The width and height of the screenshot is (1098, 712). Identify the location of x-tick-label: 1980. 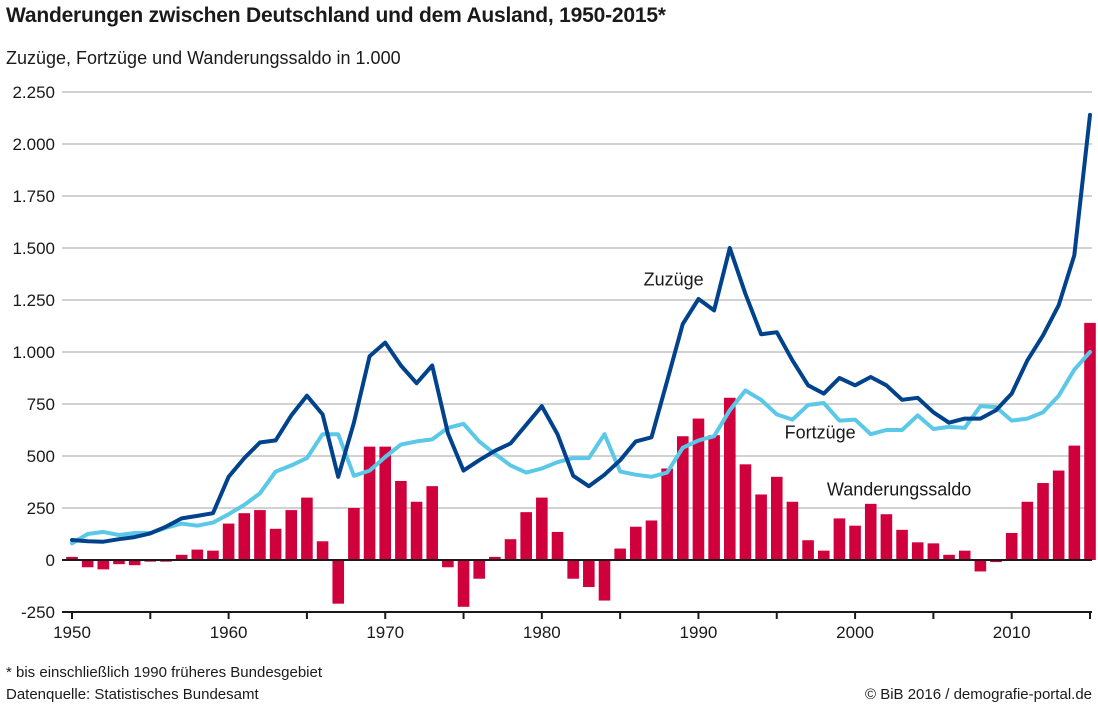
(542, 632).